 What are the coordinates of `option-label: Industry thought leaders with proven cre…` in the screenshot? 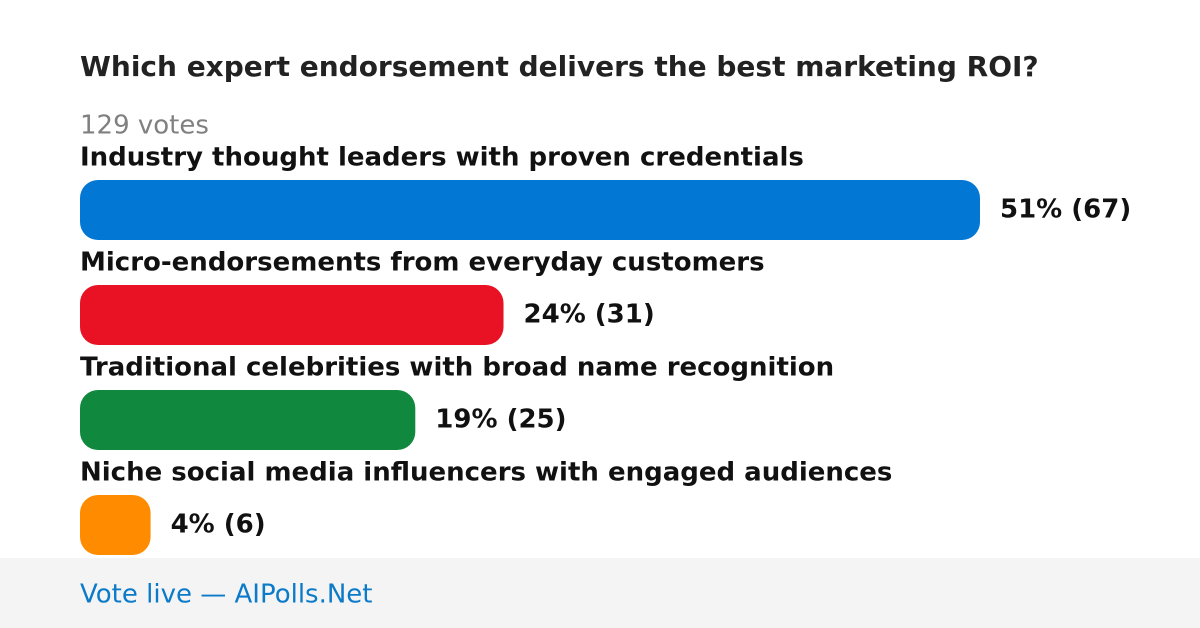 It's located at (442, 158).